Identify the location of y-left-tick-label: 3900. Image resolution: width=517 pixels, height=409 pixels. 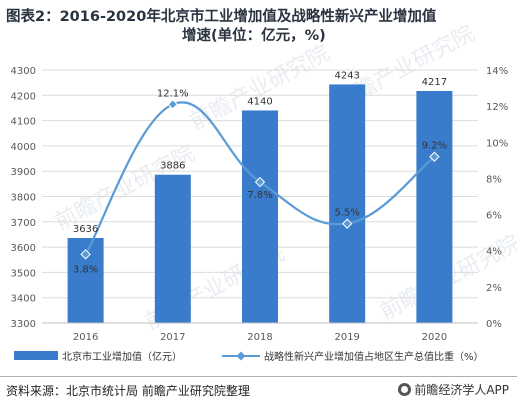
(23, 172).